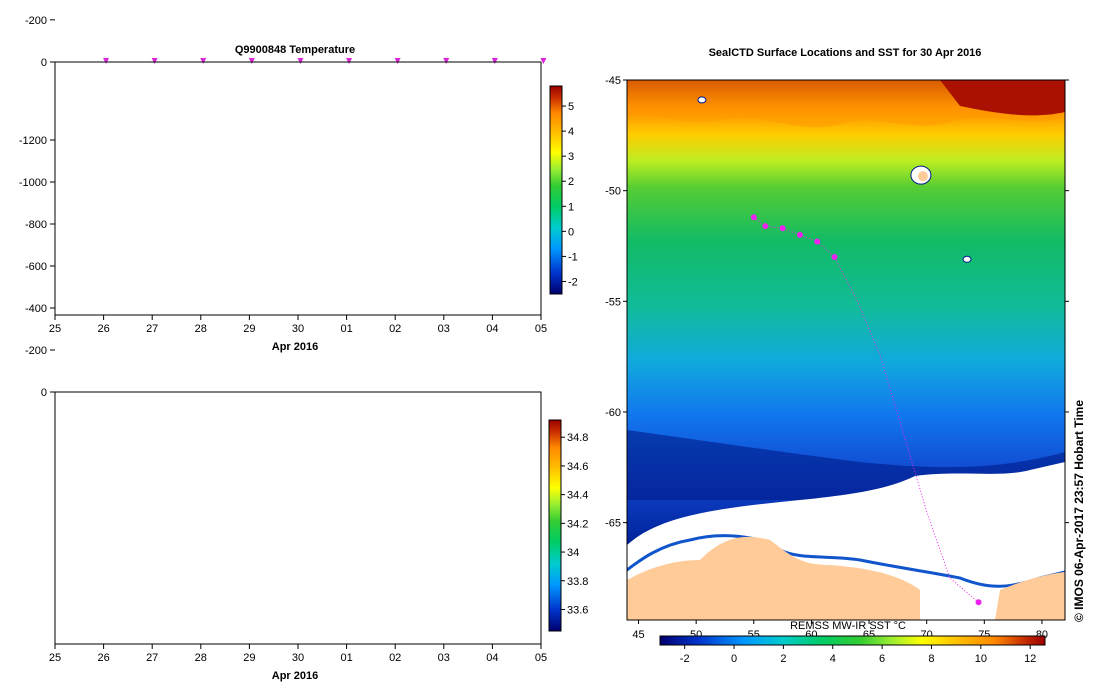 The width and height of the screenshot is (1099, 700). Describe the element at coordinates (981, 659) in the screenshot. I see `sst-colorbar-tick-label: 10` at that location.